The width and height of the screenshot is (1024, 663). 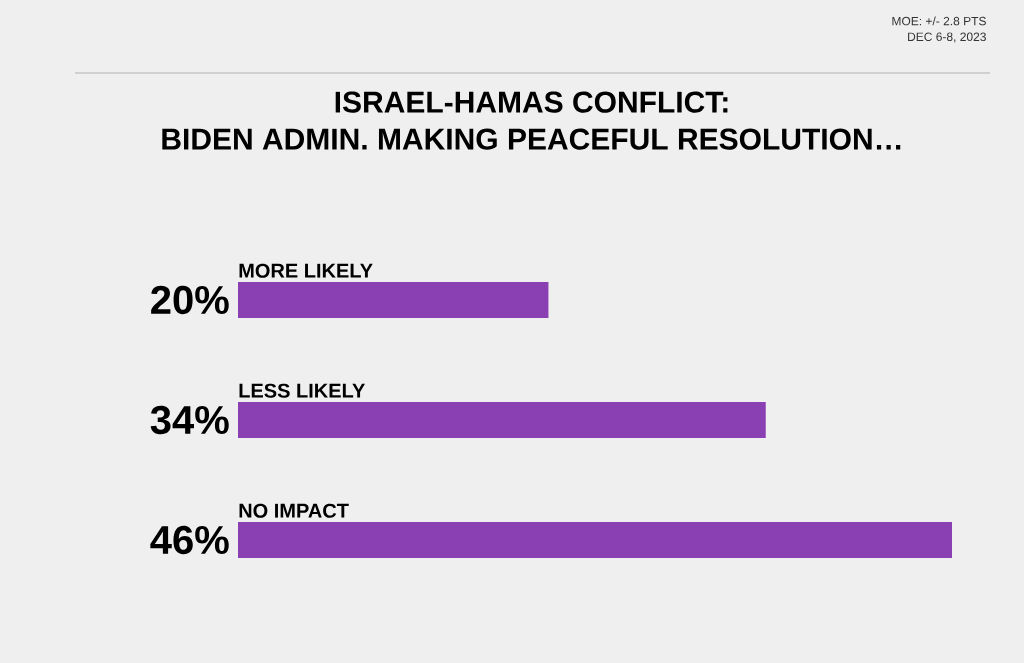 I want to click on chart-title: ISRAEL-HAMAS CONFLICT:, so click(x=531, y=102).